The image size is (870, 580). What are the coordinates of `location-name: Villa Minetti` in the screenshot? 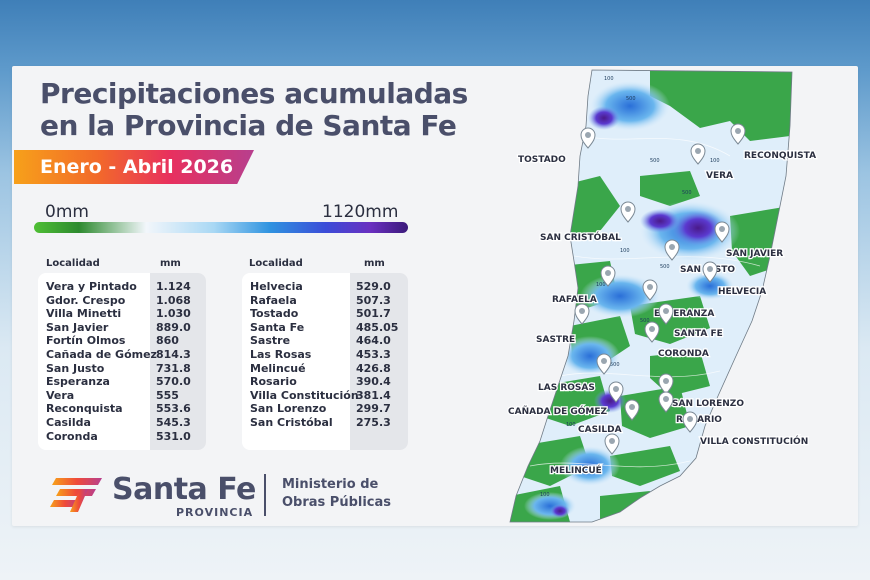 It's located at (84, 314).